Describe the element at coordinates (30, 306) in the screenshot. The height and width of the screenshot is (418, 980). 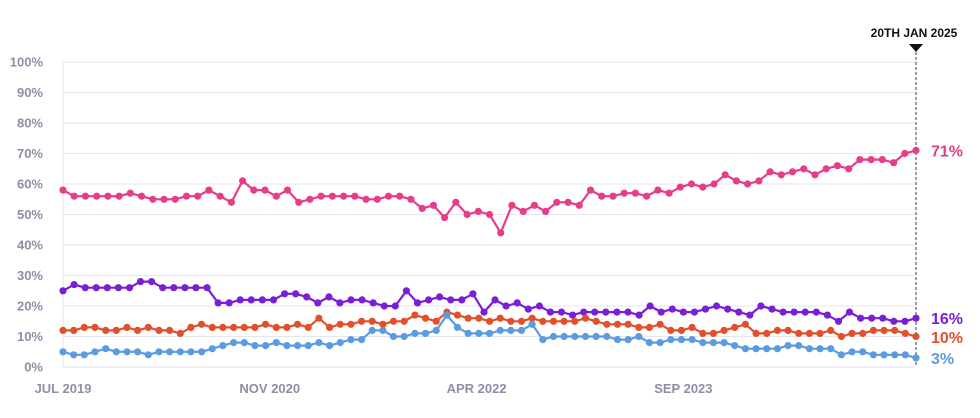
I see `y-tick-label: 20%` at that location.